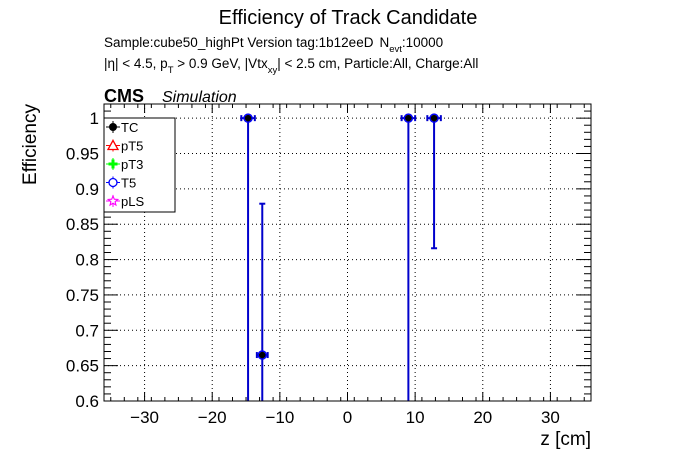  I want to click on legend-entry-tc: TC, so click(122, 127).